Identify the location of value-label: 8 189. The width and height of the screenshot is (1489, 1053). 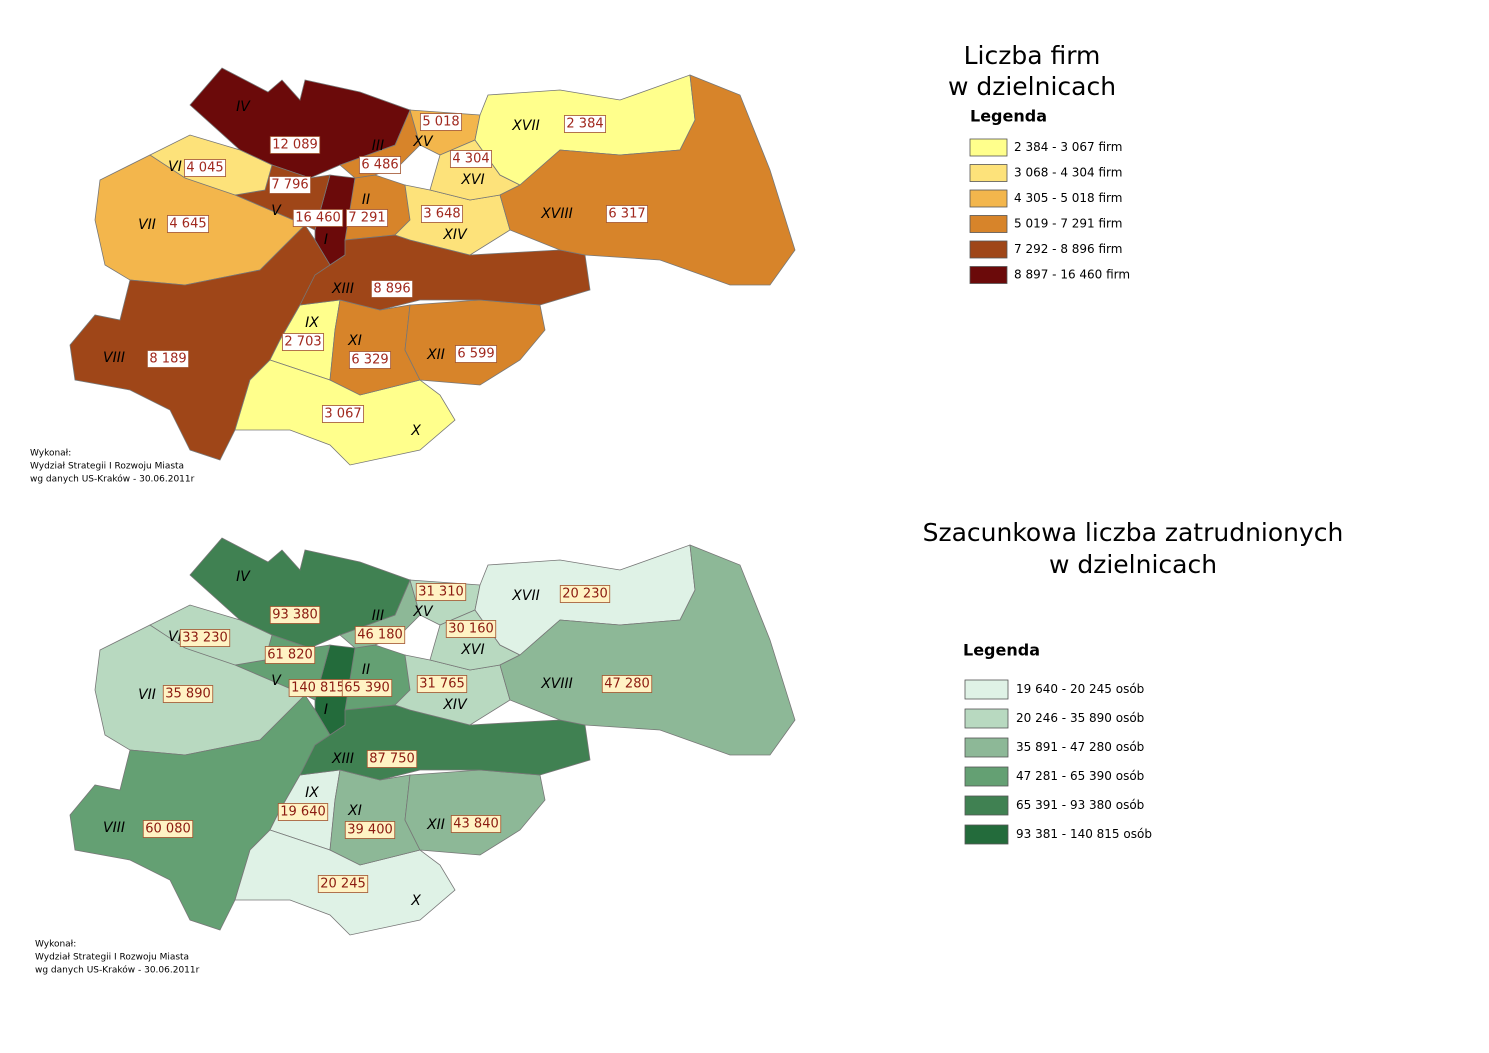
(168, 359).